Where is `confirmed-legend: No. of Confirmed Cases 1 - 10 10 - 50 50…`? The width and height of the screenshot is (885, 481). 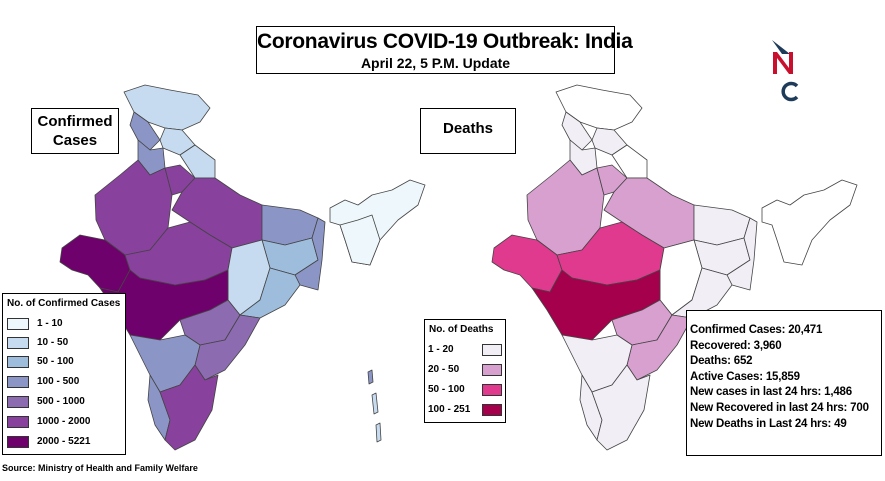 confirmed-legend: No. of Confirmed Cases 1 - 10 10 - 50 50… is located at coordinates (64, 374).